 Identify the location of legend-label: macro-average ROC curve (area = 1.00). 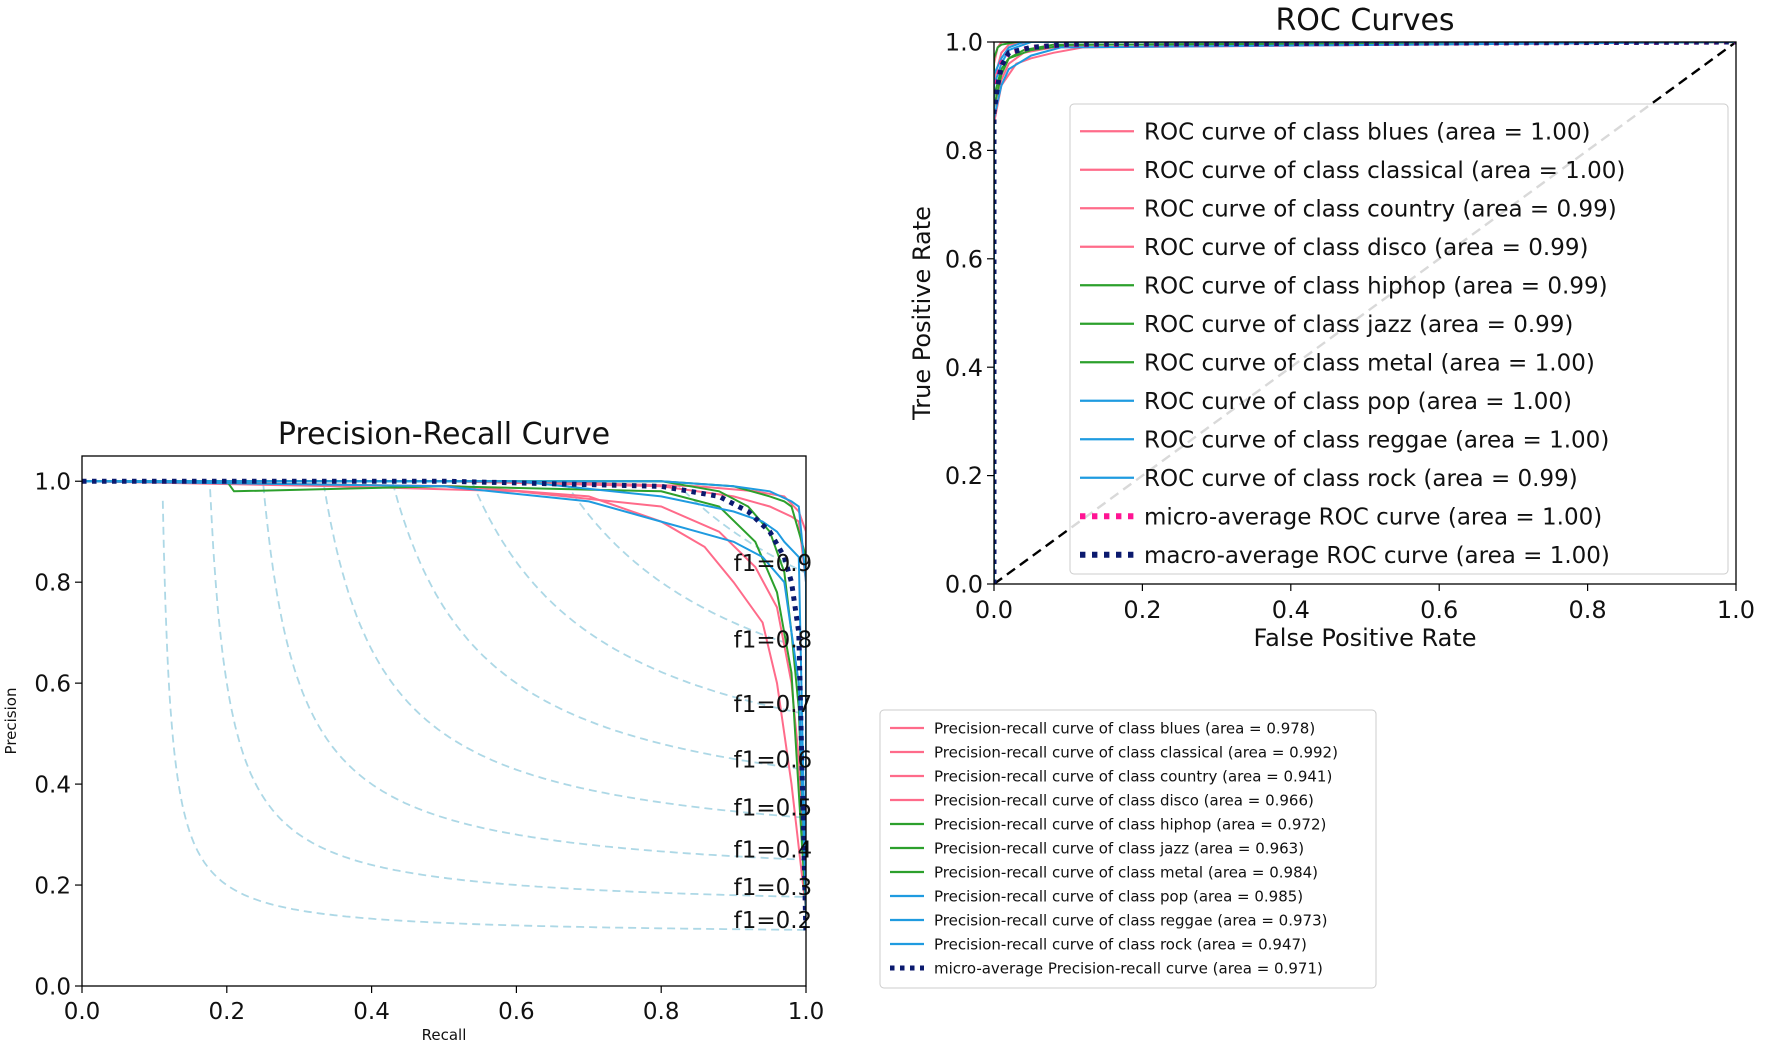
(1377, 556).